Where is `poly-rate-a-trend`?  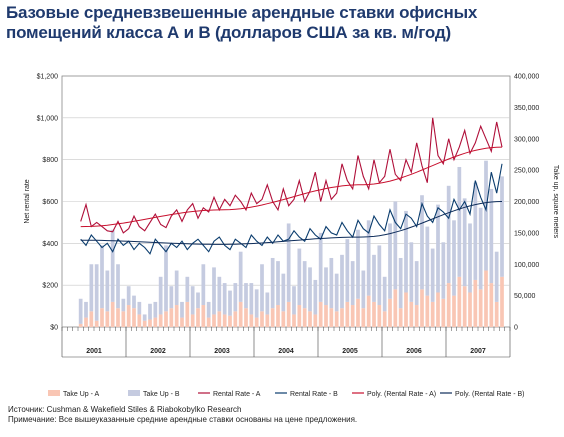
poly-rate-a-trend is located at coordinates (291, 187).